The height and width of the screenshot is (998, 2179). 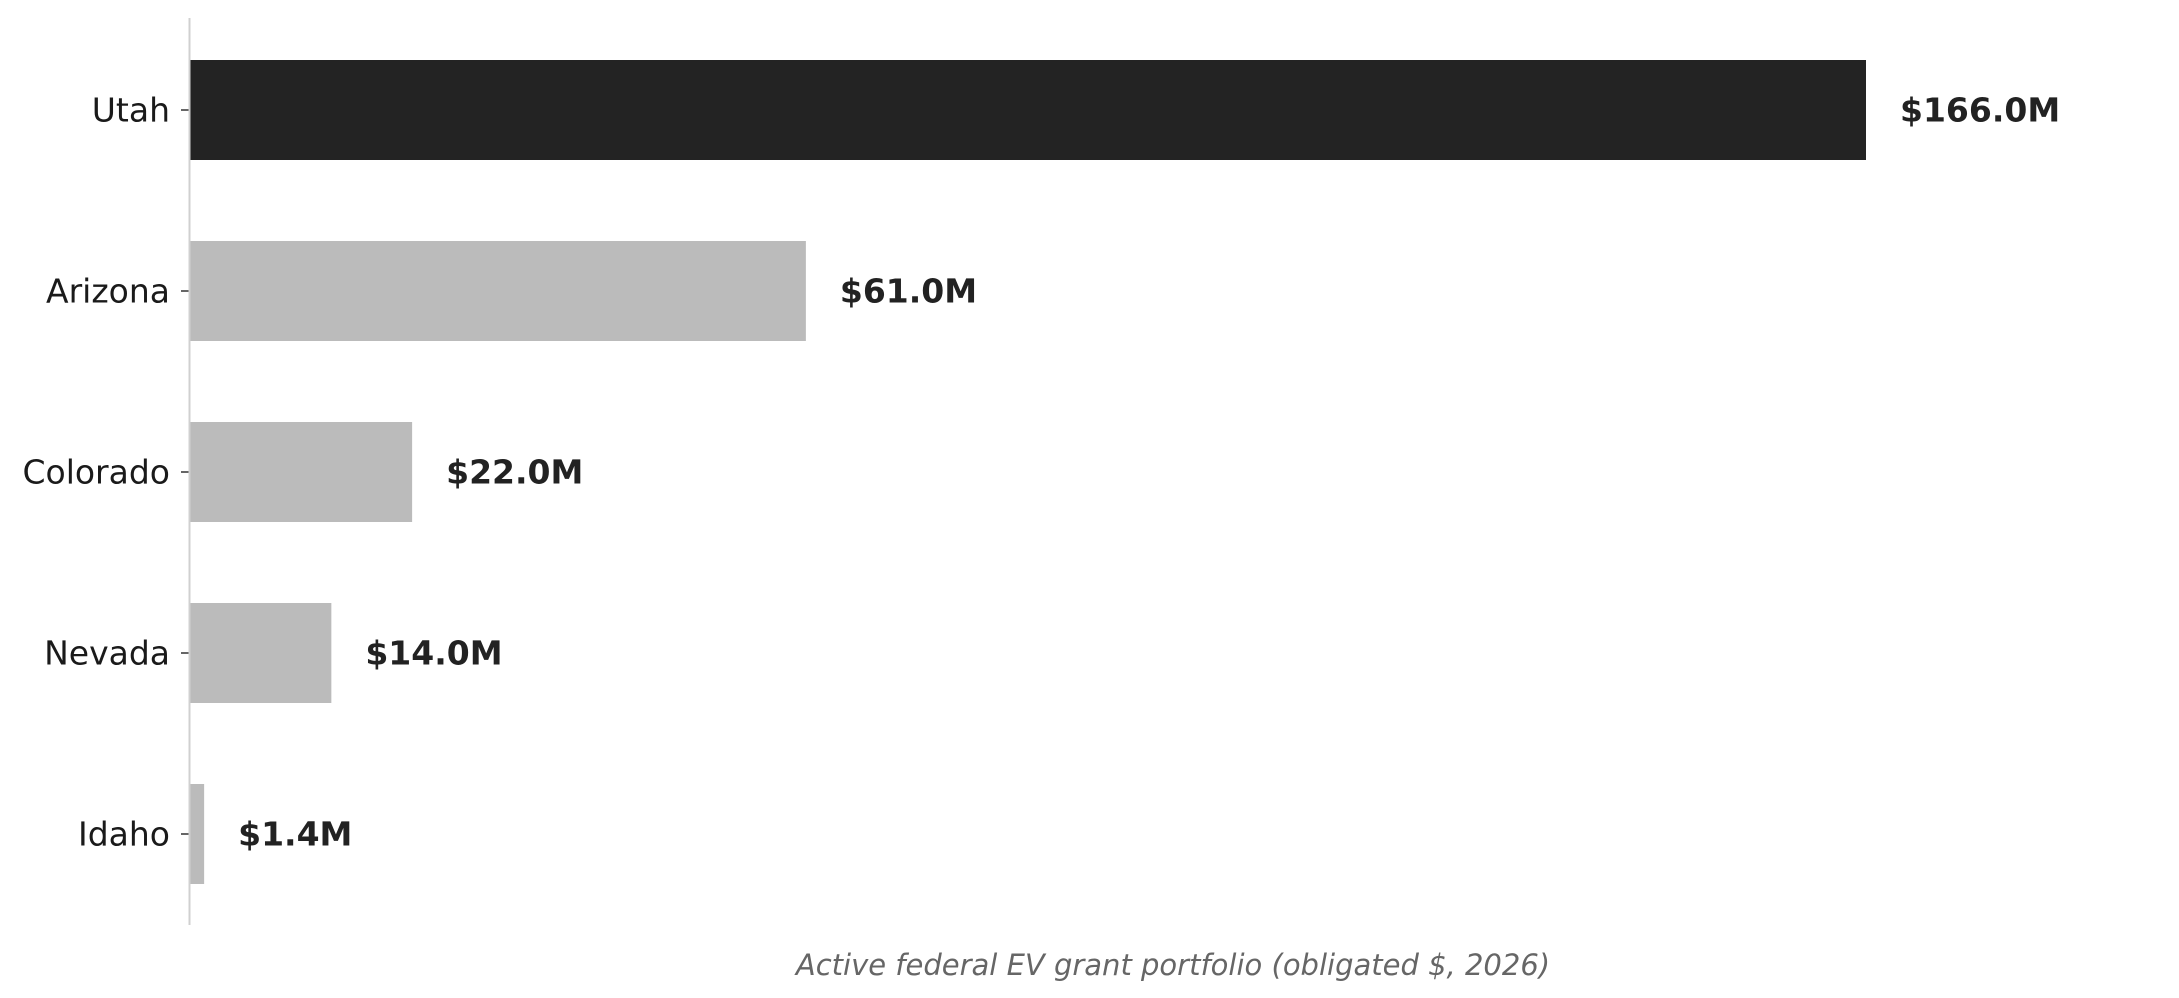 I want to click on category-label-colorado: Colorado, so click(x=96, y=472).